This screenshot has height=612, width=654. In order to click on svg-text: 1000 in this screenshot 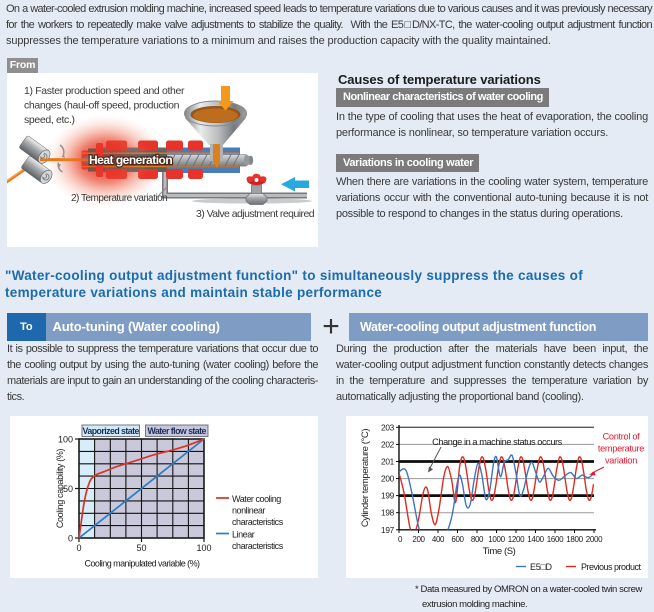, I will do `click(496, 539)`.